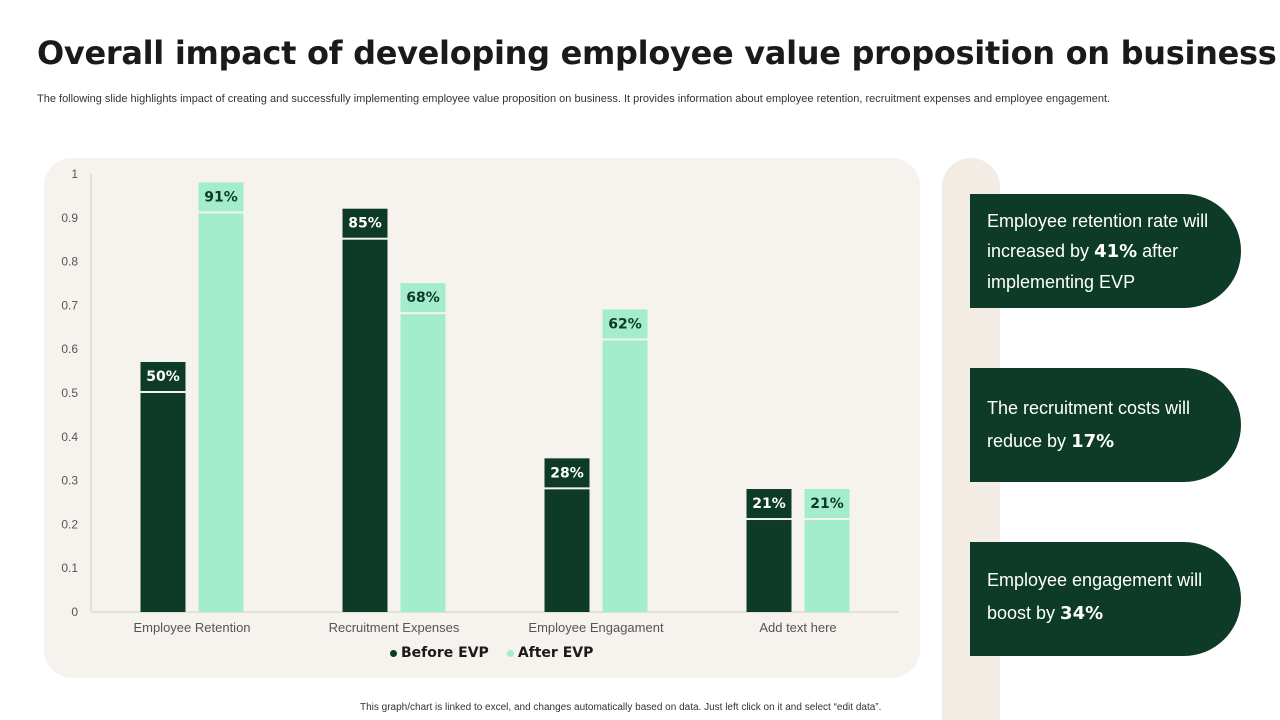 The width and height of the screenshot is (1280, 720). I want to click on chart-legend: Before EVP After EVP, so click(491, 653).